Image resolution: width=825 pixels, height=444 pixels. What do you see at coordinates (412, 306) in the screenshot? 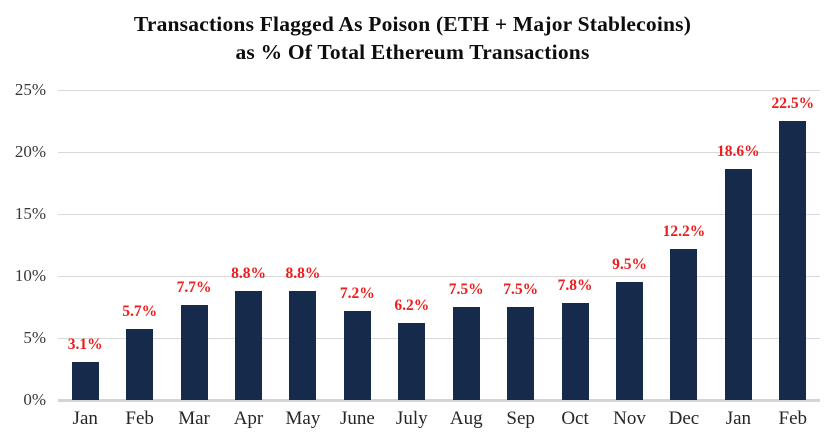
I see `bar-value-label: 6.2%` at bounding box center [412, 306].